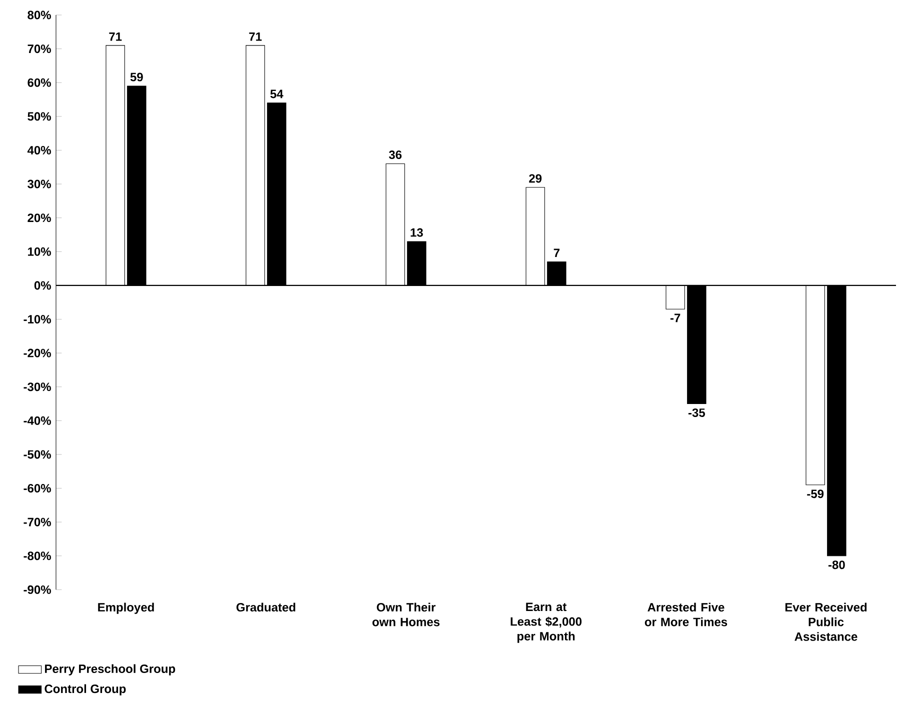  I want to click on y-tick-label: -50%, so click(37, 454).